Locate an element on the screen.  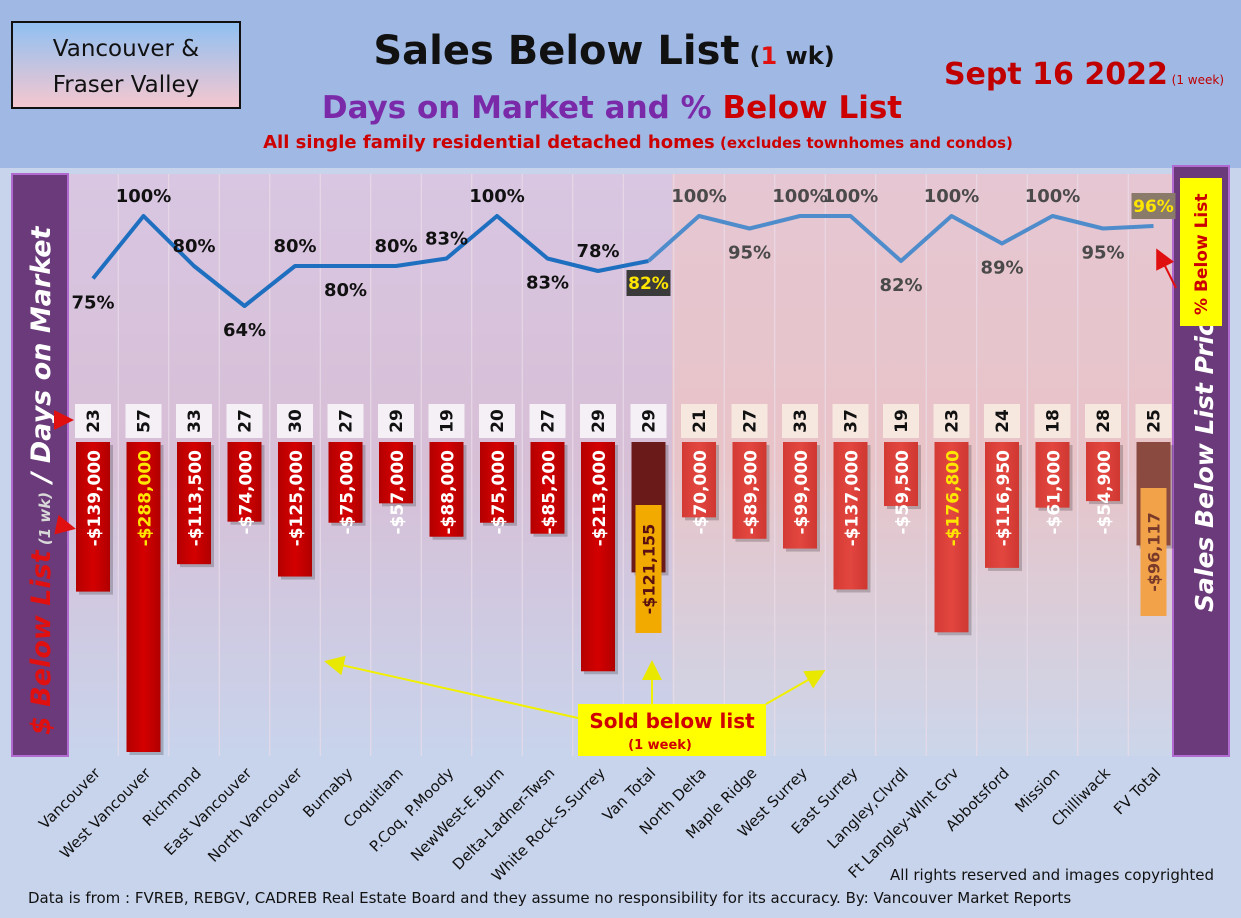
page-title: Sales Below List (1 wk) is located at coordinates (603, 51).